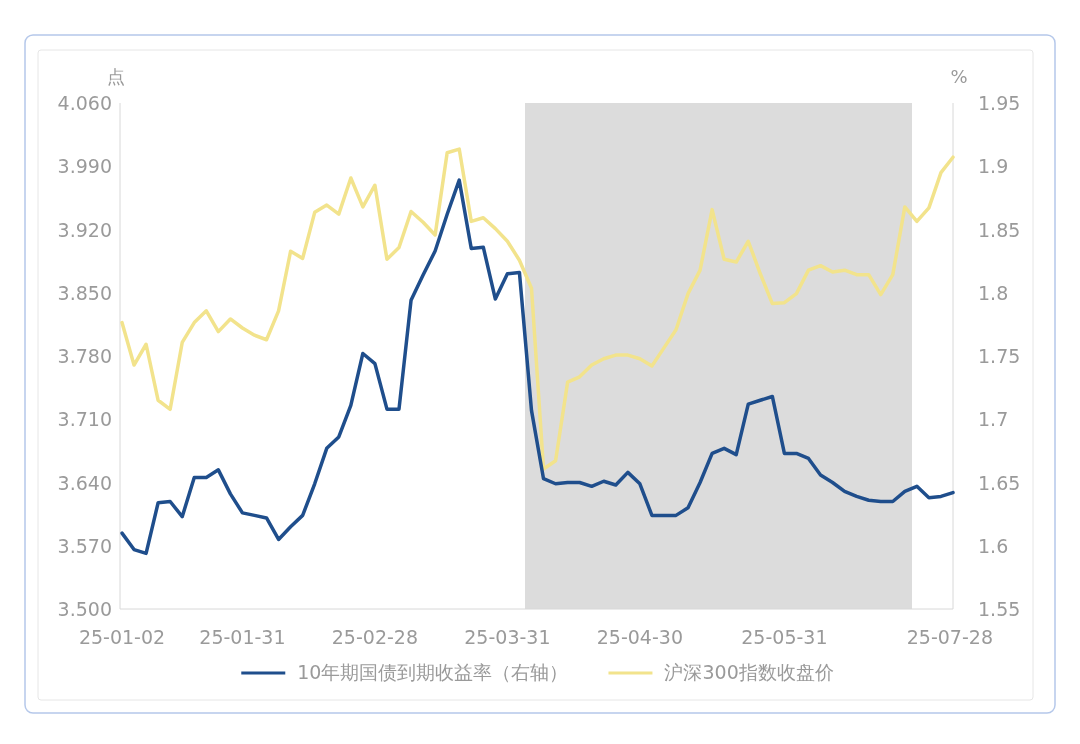 This screenshot has height=744, width=1080. I want to click on y2-tick-label: 1.75, so click(999, 356).